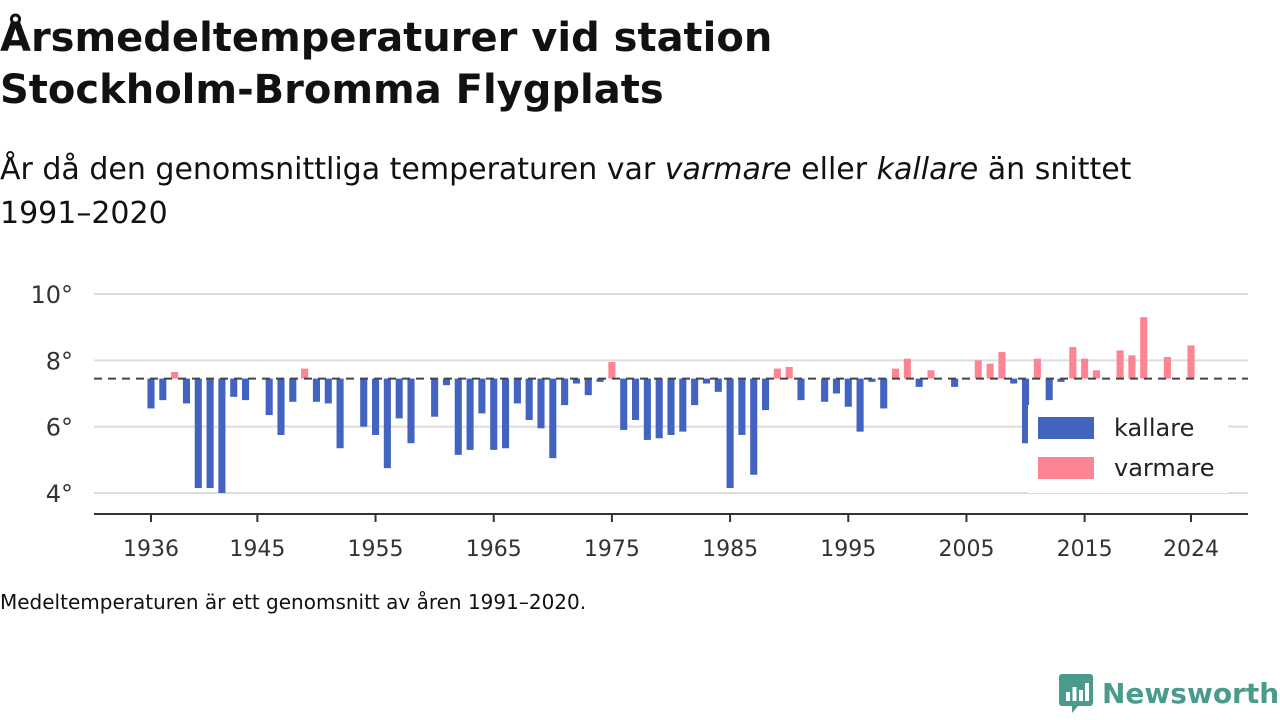  Describe the element at coordinates (931, 374) in the screenshot. I see `bar-2002` at that location.